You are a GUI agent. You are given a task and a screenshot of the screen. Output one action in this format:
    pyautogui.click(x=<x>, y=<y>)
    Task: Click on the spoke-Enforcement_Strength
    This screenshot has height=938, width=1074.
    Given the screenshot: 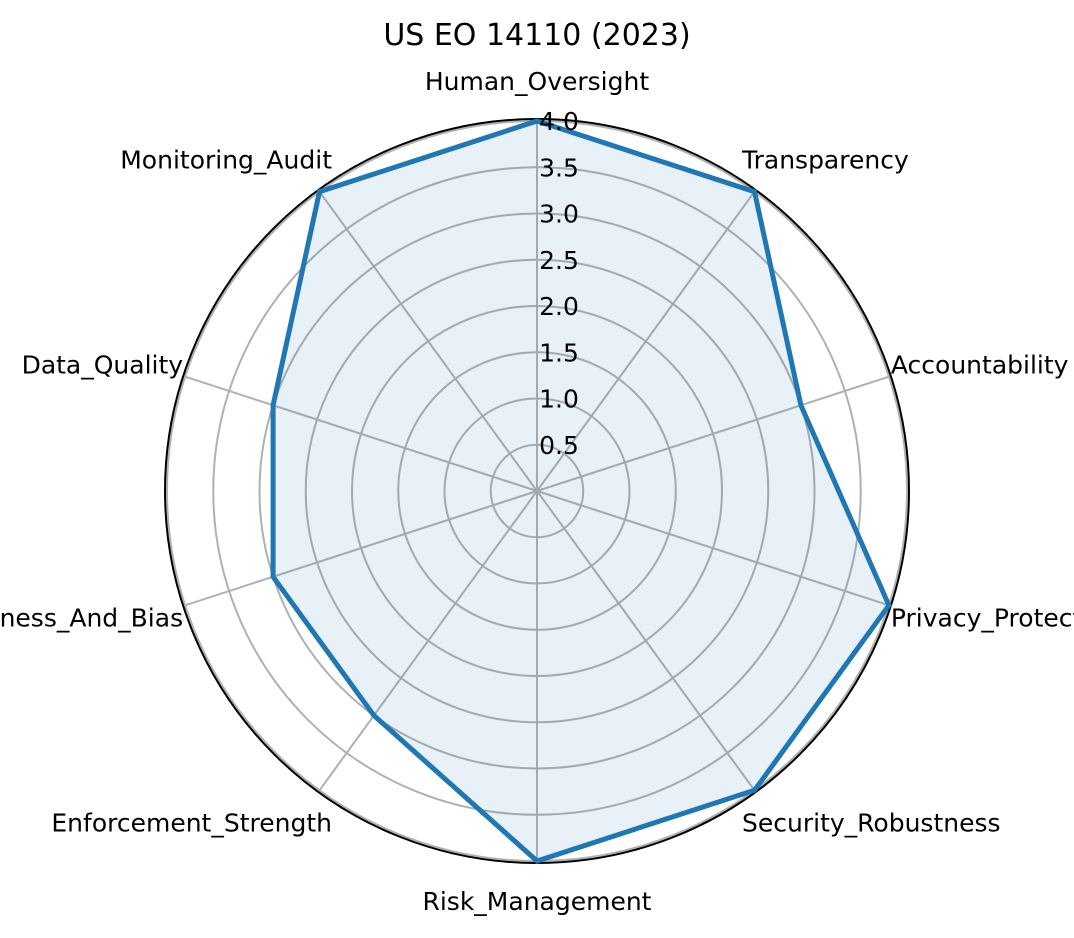 What is the action you would take?
    pyautogui.click(x=428, y=640)
    